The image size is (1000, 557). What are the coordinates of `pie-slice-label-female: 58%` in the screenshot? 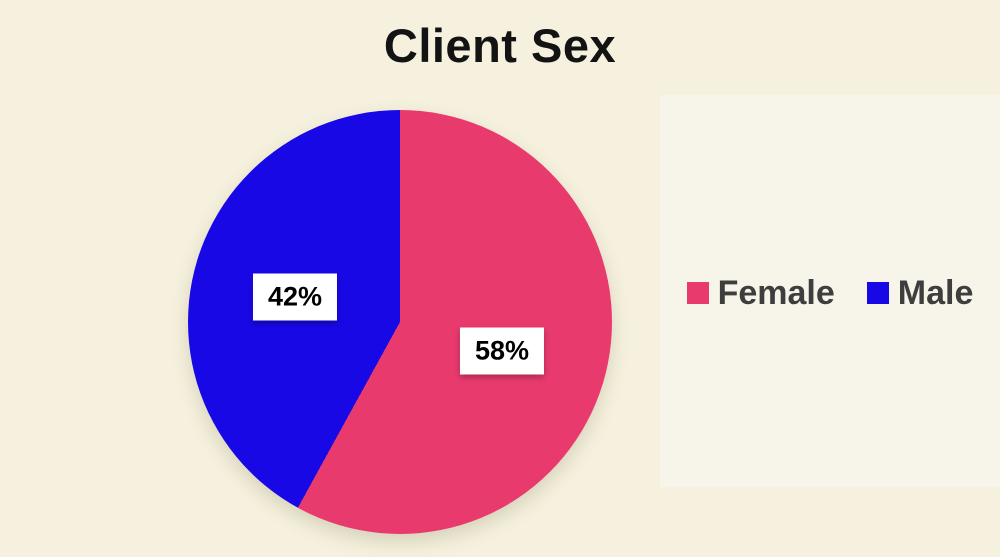 It's located at (502, 351).